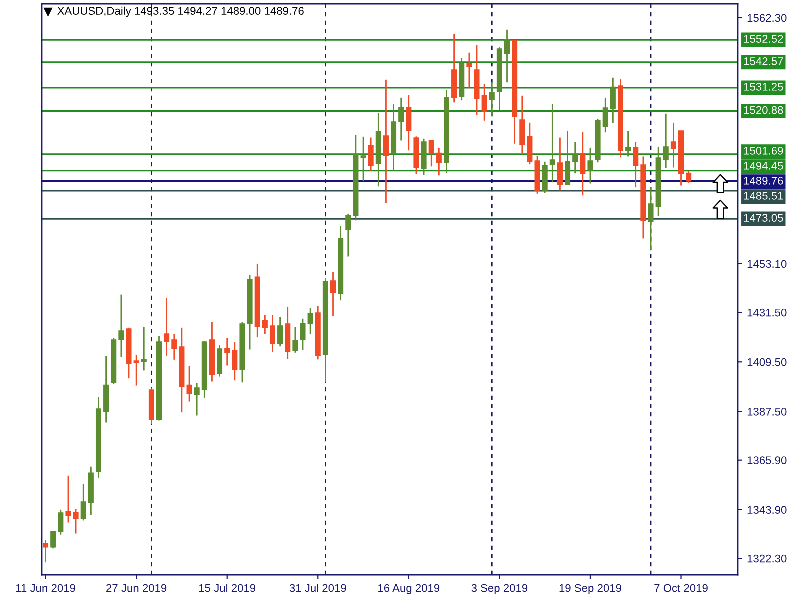 This screenshot has height=600, width=800. I want to click on ref-line-label: 1501.69, so click(764, 151).